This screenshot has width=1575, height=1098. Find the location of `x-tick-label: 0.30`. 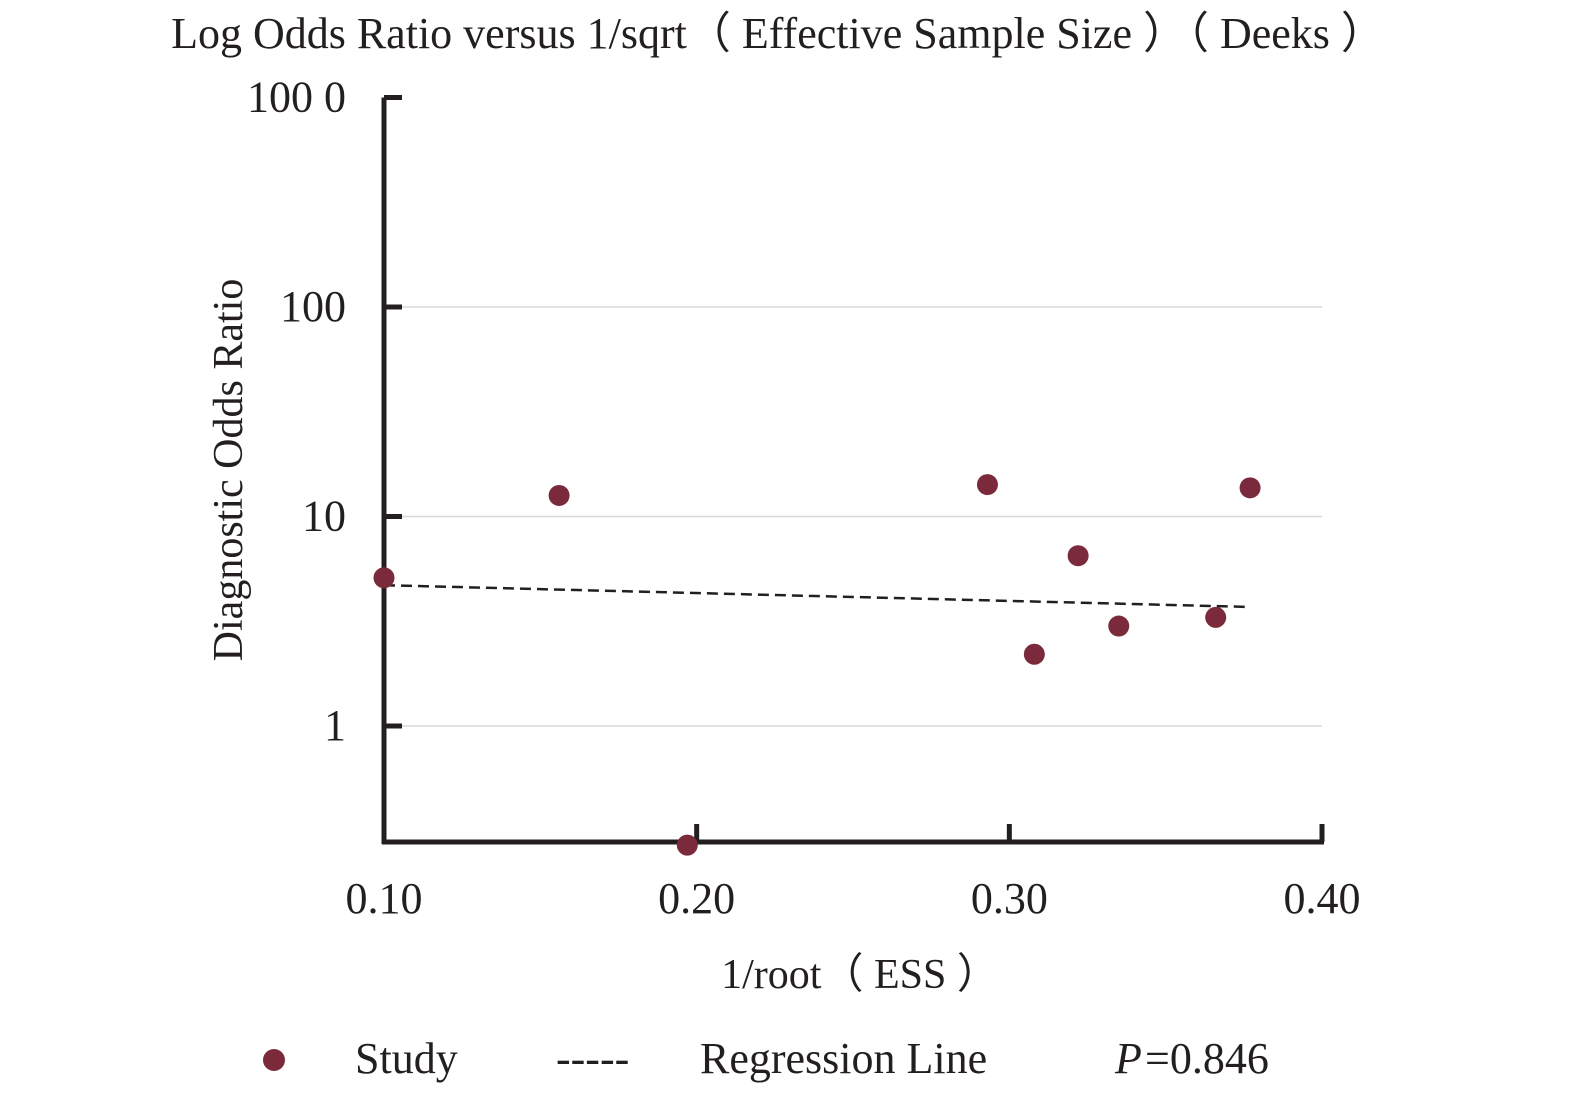

x-tick-label: 0.30 is located at coordinates (1009, 898).